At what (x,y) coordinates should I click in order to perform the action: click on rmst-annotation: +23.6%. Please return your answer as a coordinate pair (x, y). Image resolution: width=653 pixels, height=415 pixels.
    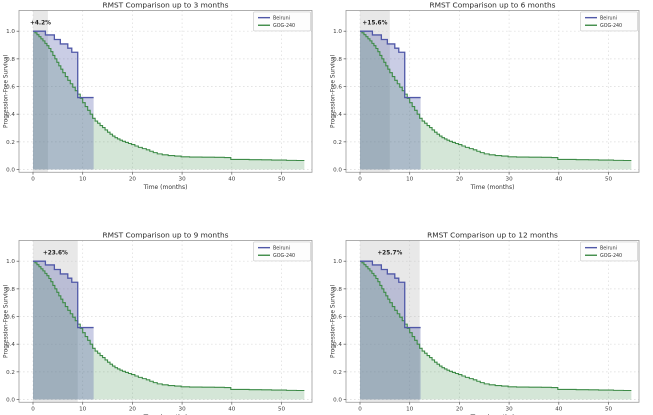
    Looking at the image, I should click on (55, 253).